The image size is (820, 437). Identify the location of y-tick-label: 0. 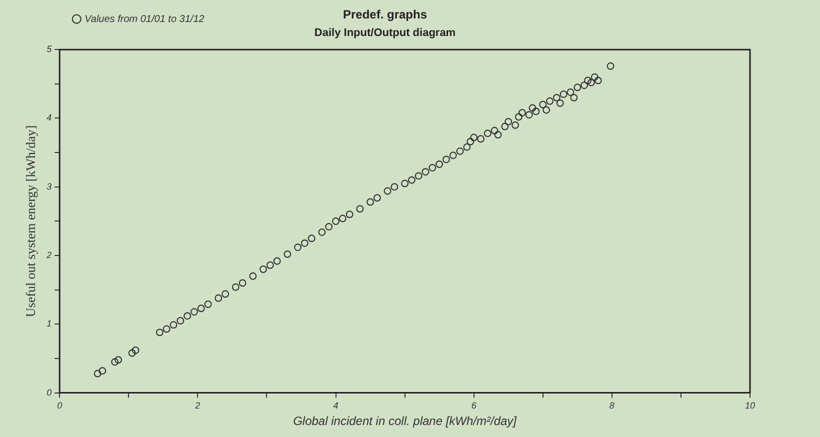
(49, 392).